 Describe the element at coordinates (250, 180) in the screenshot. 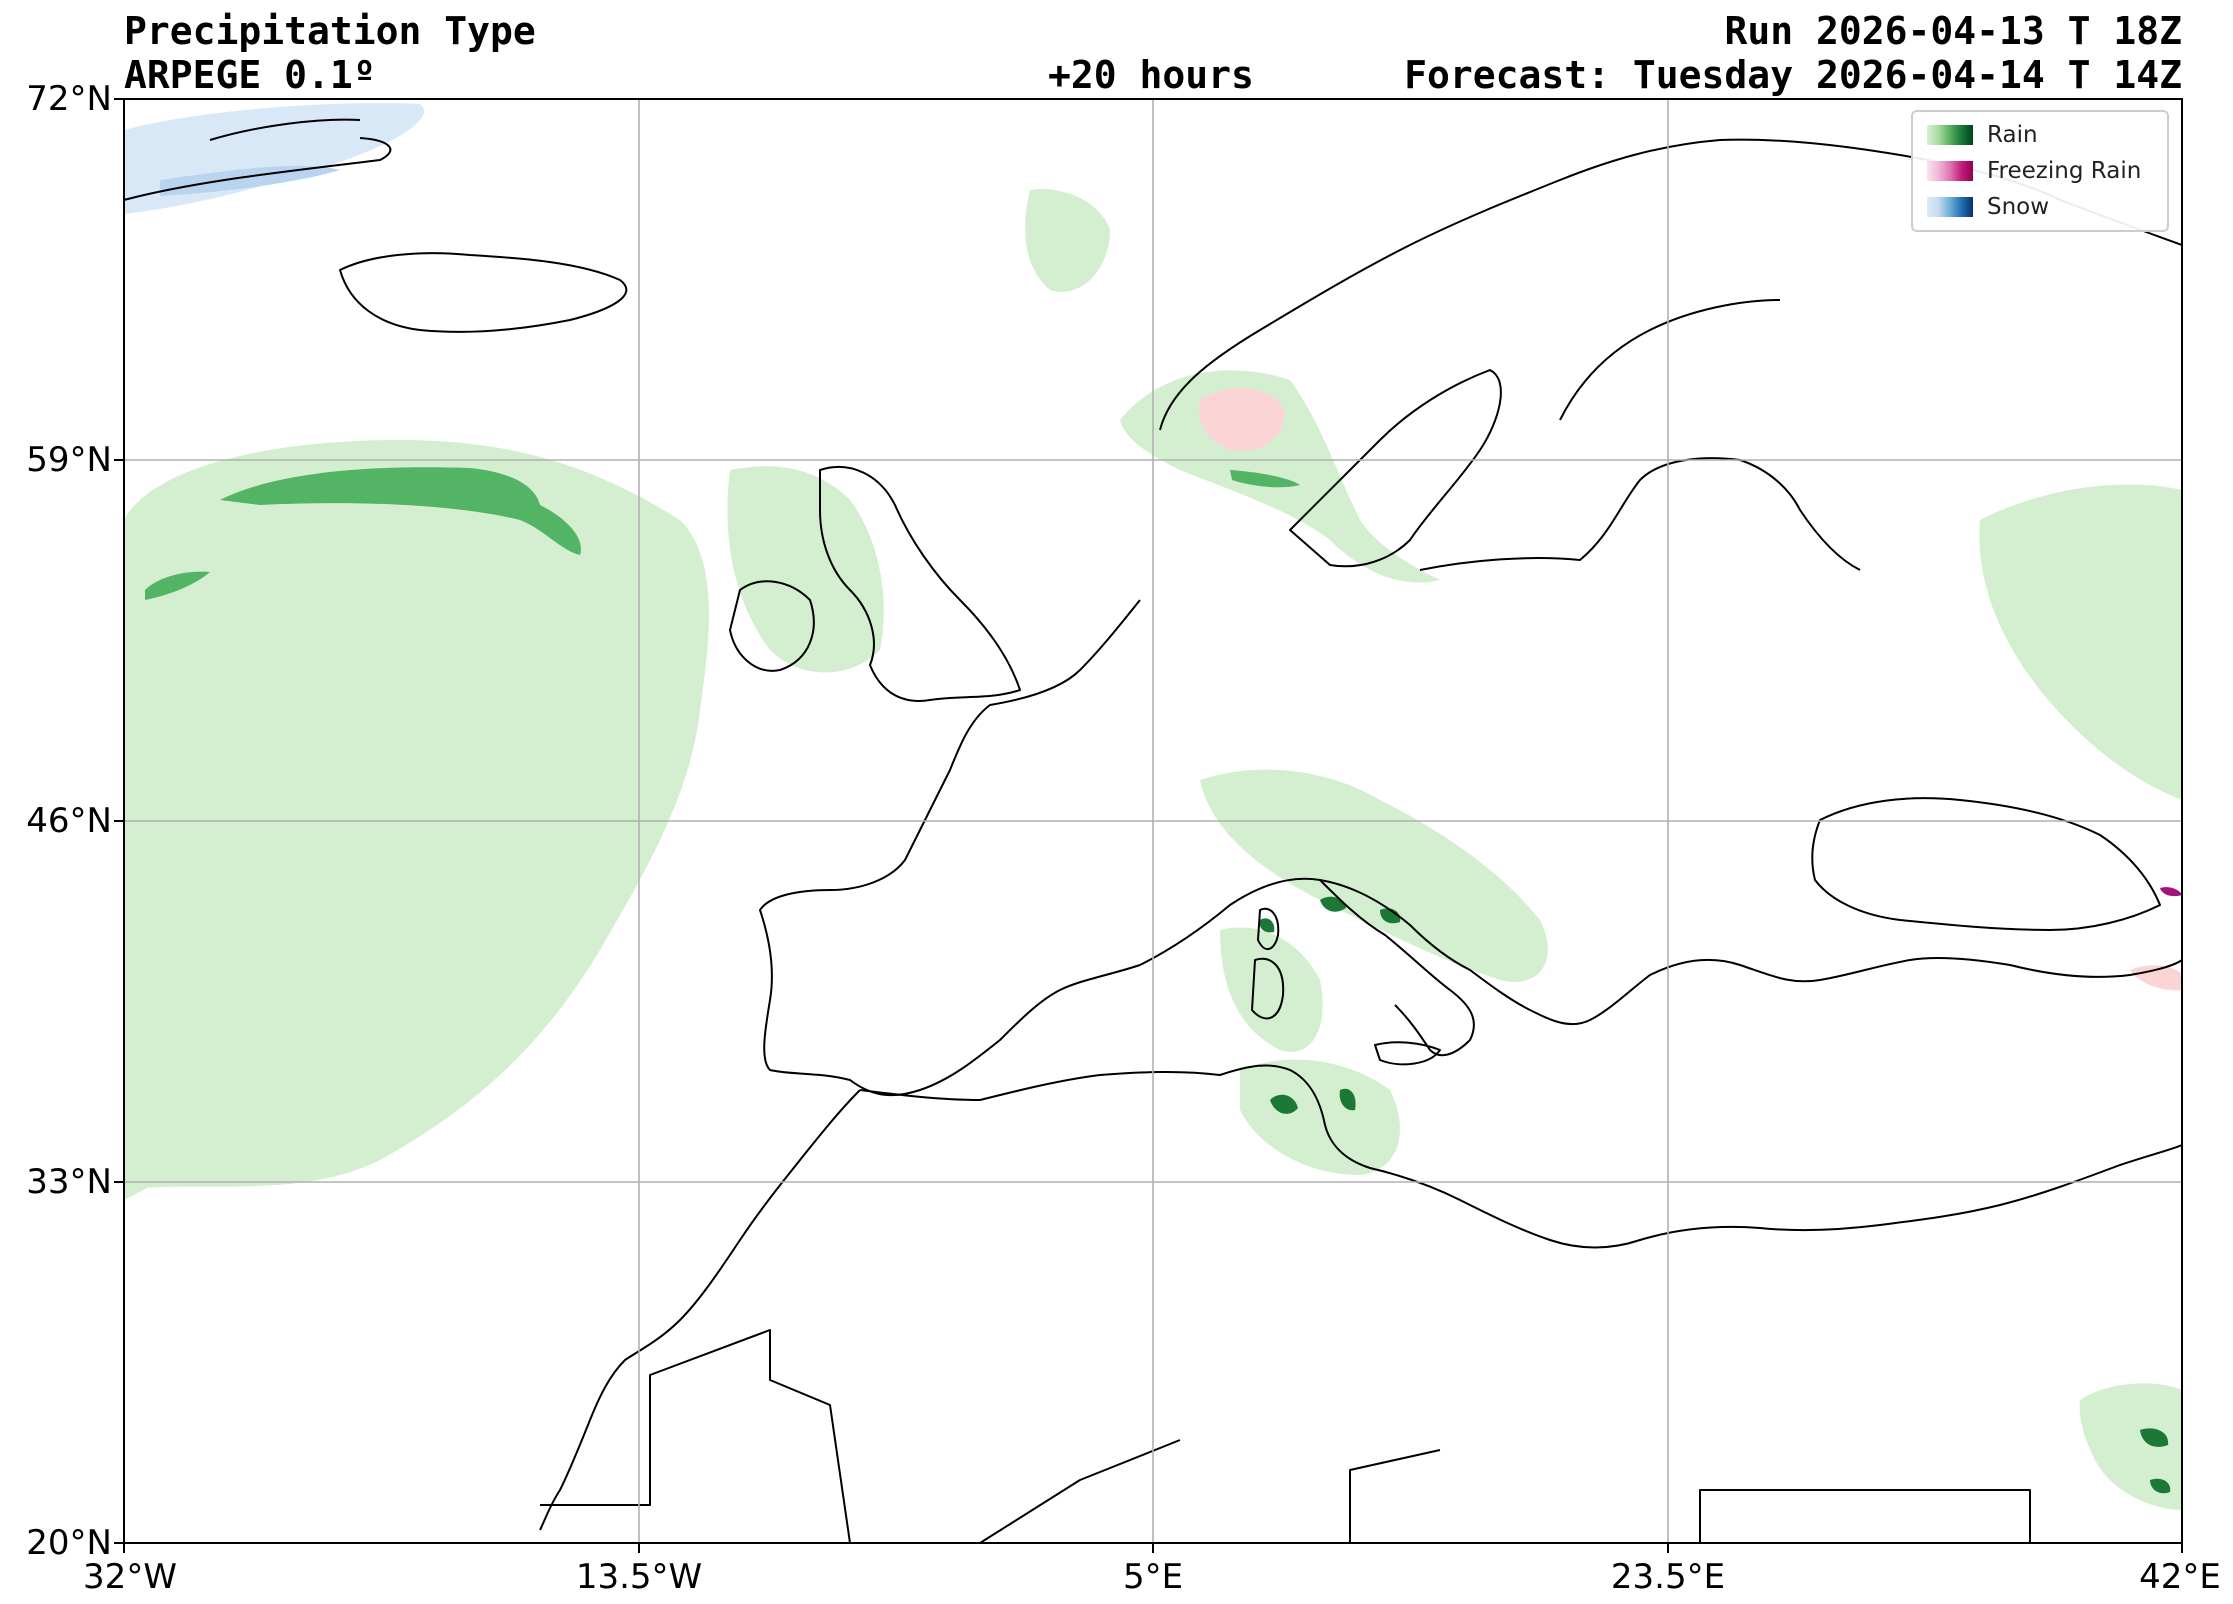

I see `snow-area-greenland-inner` at that location.